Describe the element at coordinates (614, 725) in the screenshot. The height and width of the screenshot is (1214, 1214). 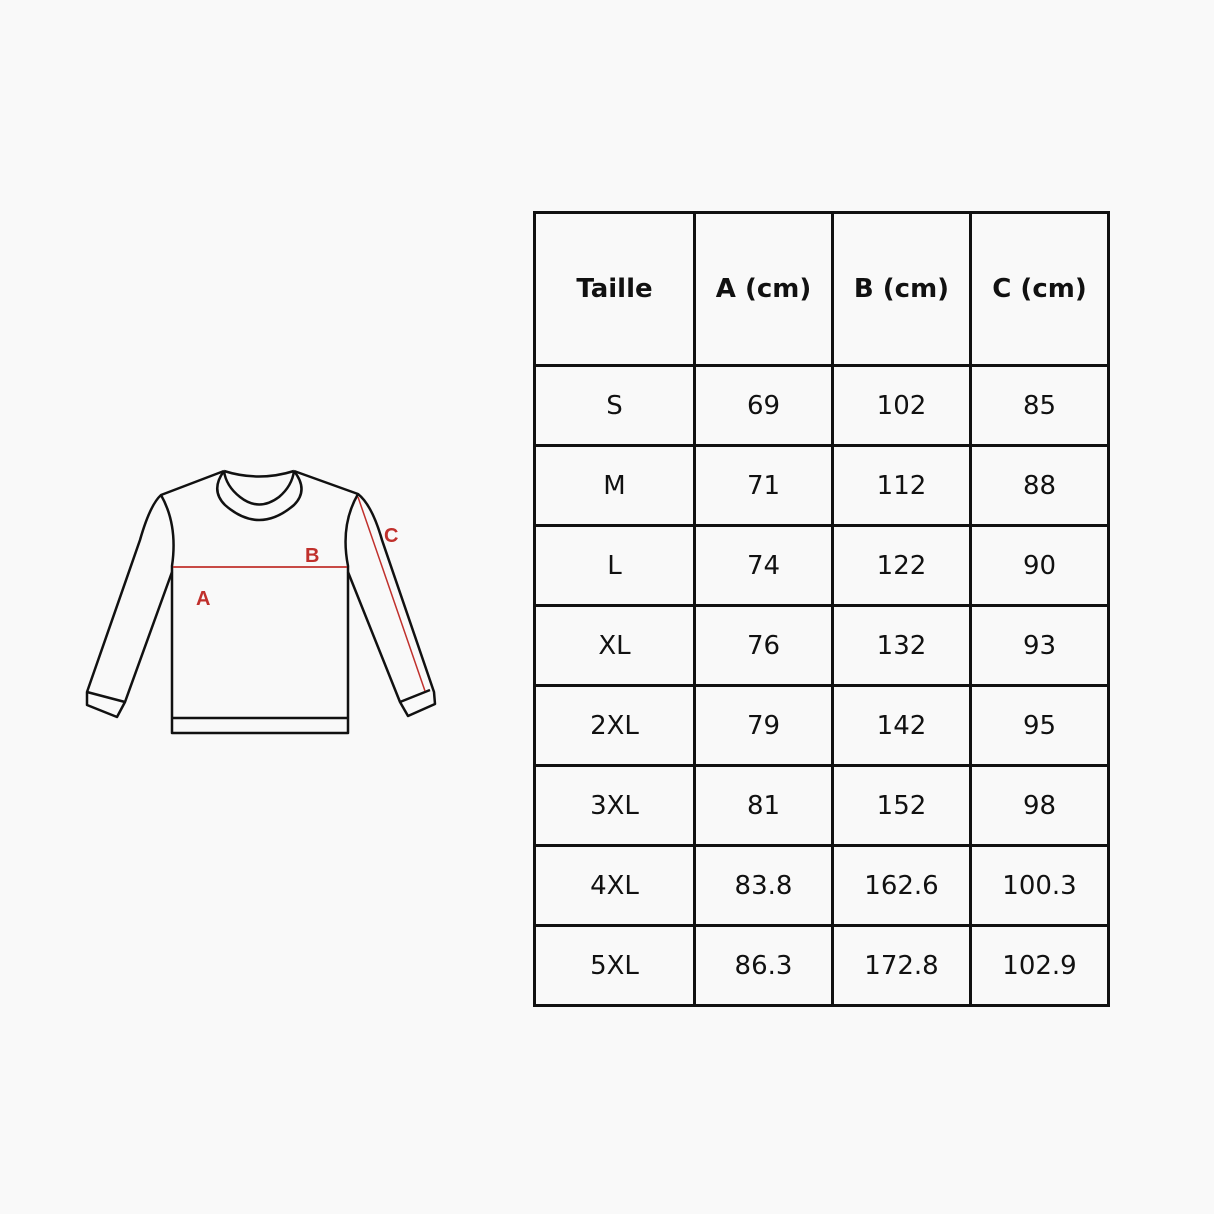
I see `cell-size: 2XL` at that location.